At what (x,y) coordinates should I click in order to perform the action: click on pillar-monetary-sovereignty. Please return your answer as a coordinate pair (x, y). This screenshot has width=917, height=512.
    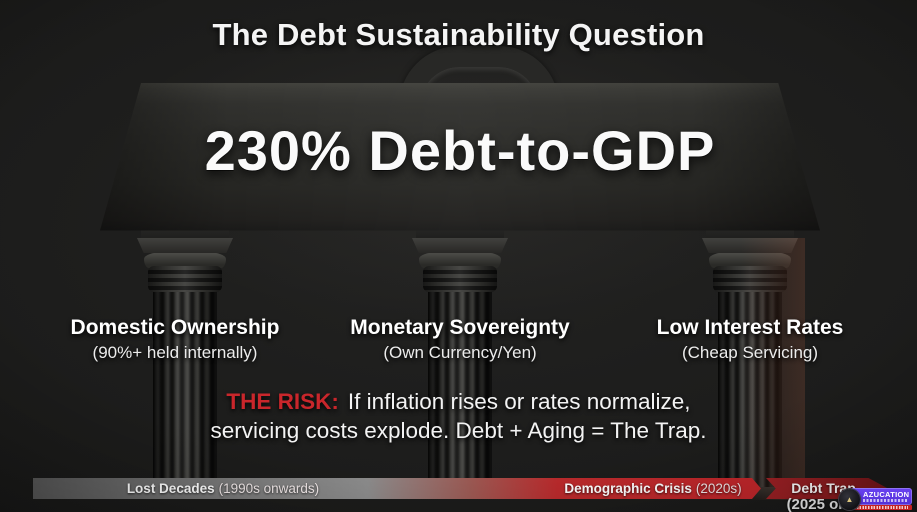
    Looking at the image, I should click on (460, 369).